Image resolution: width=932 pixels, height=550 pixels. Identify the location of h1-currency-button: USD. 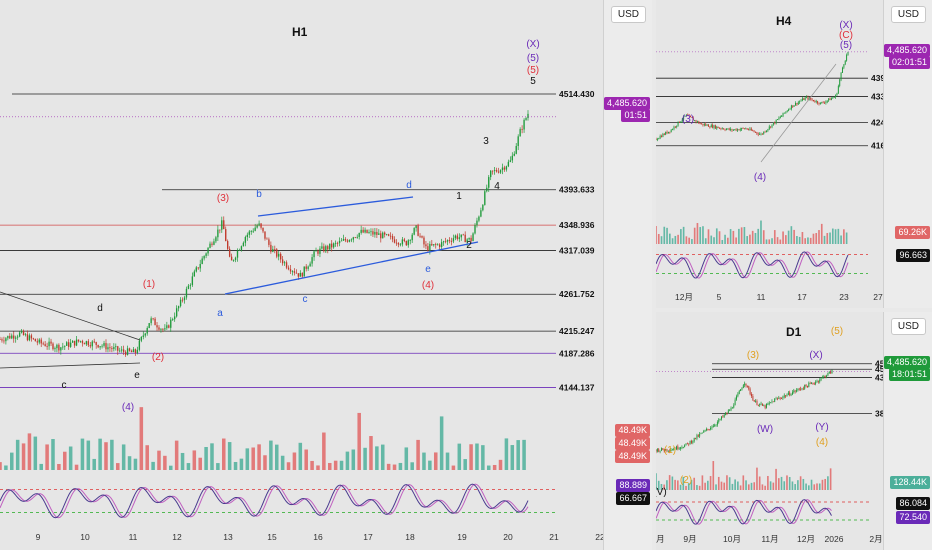
(628, 14).